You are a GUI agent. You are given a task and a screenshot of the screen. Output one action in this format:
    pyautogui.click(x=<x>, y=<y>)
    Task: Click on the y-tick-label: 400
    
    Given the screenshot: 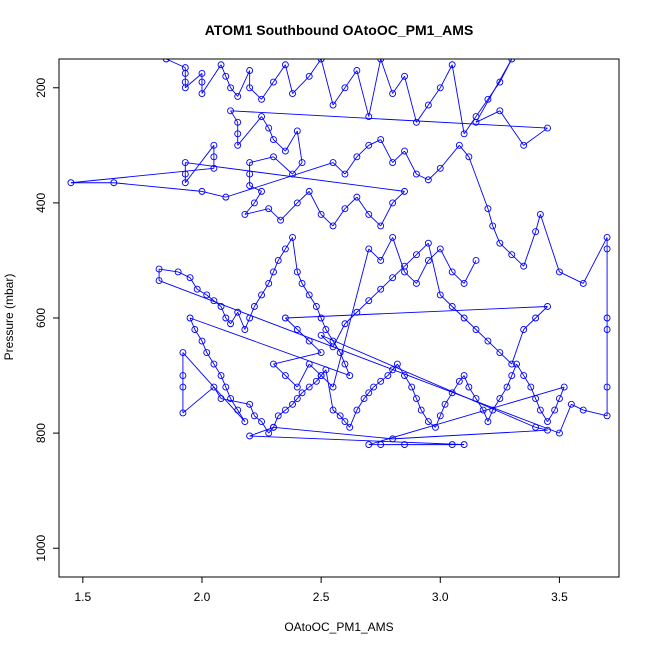 What is the action you would take?
    pyautogui.click(x=41, y=203)
    